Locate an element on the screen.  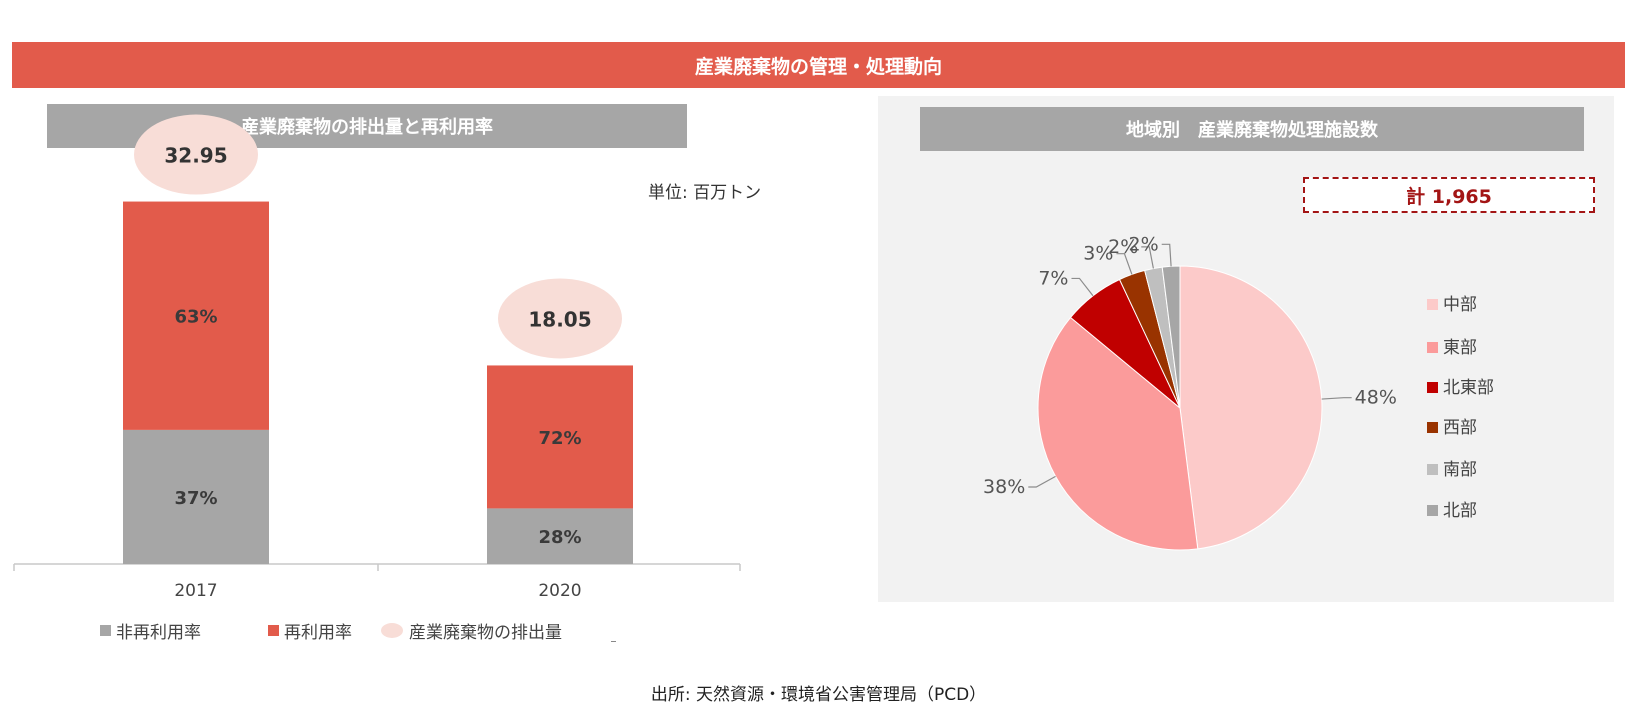
pie-legend-label: 北東部 is located at coordinates (1468, 388).